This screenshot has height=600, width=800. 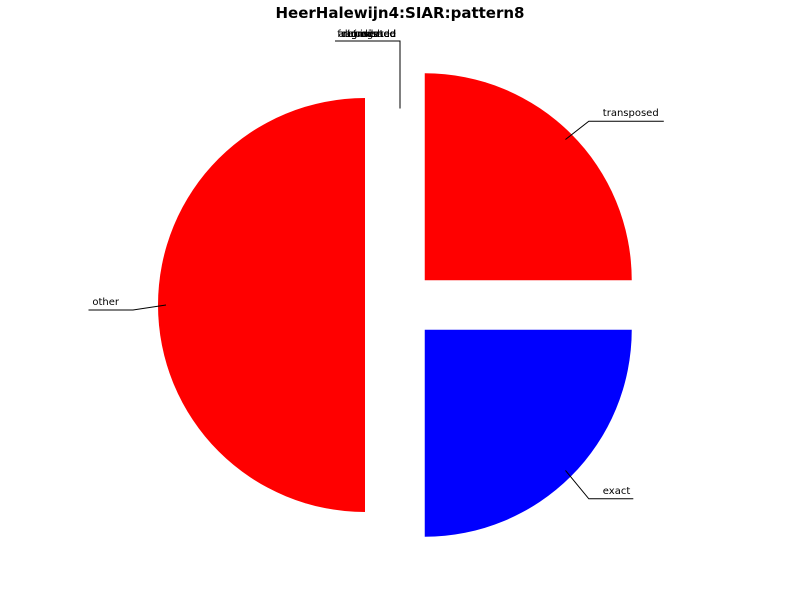 I want to click on pie-label-exact: exact, so click(x=617, y=491).